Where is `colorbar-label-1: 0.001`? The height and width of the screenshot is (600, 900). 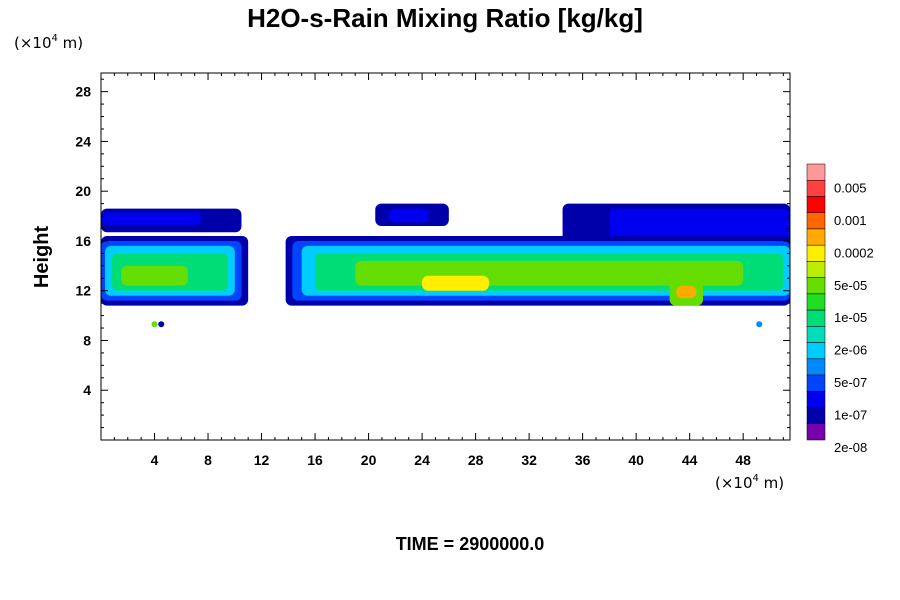
colorbar-label-1: 0.001 is located at coordinates (850, 220).